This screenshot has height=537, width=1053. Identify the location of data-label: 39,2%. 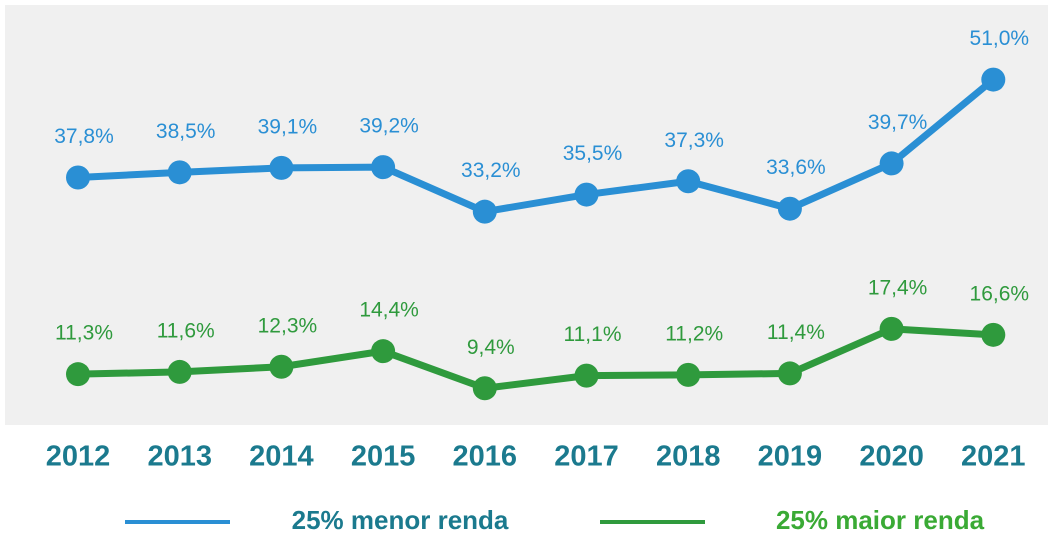
(389, 126).